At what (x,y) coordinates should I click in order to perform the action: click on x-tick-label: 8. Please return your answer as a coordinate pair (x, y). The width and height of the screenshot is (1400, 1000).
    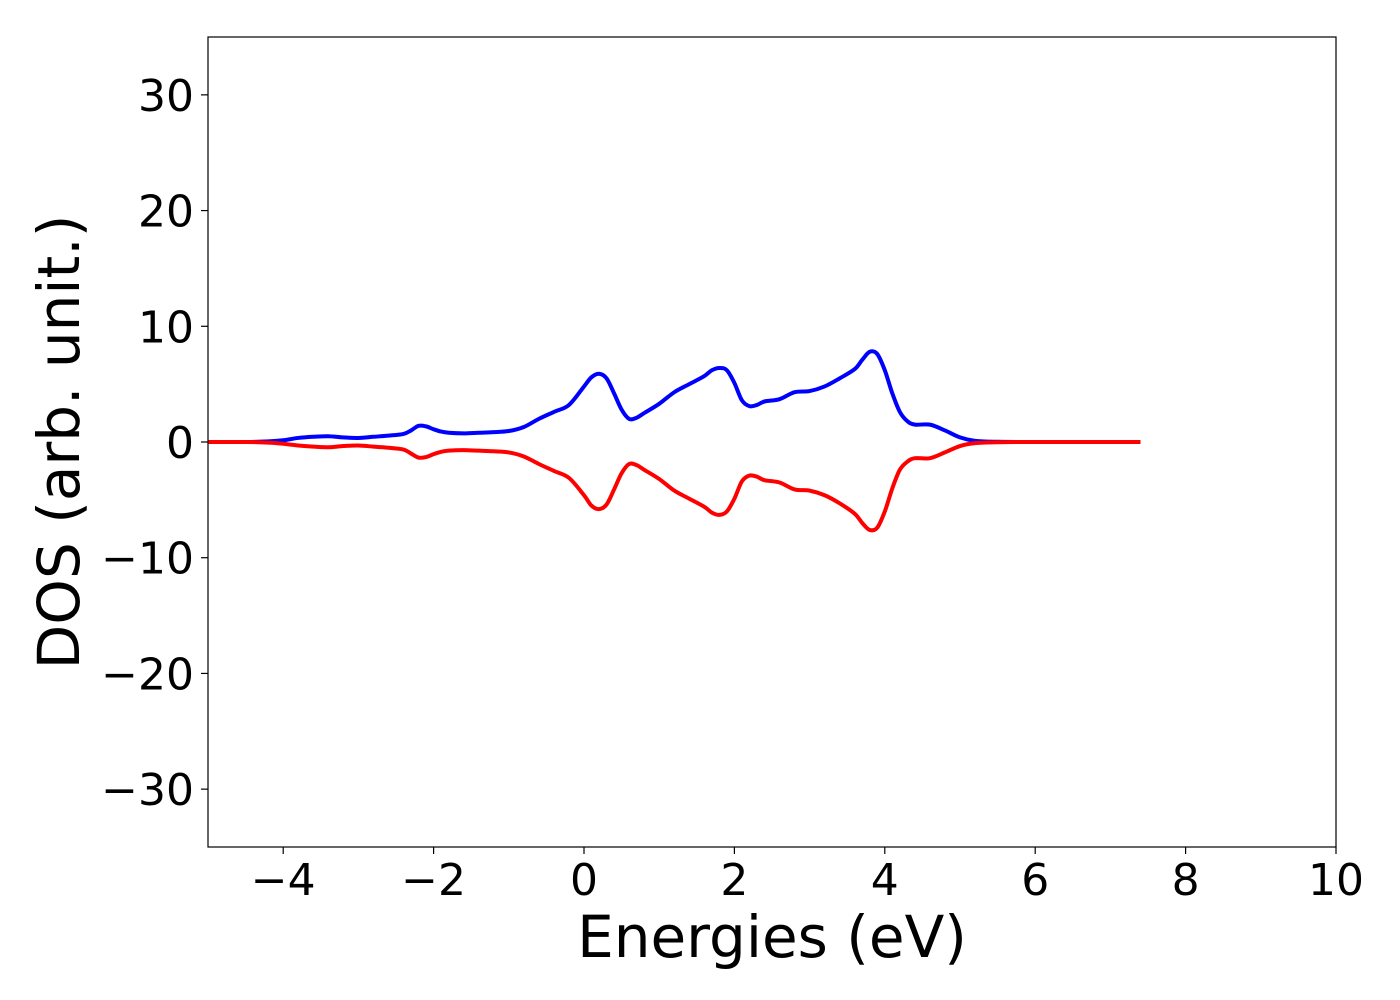
    Looking at the image, I should click on (1186, 880).